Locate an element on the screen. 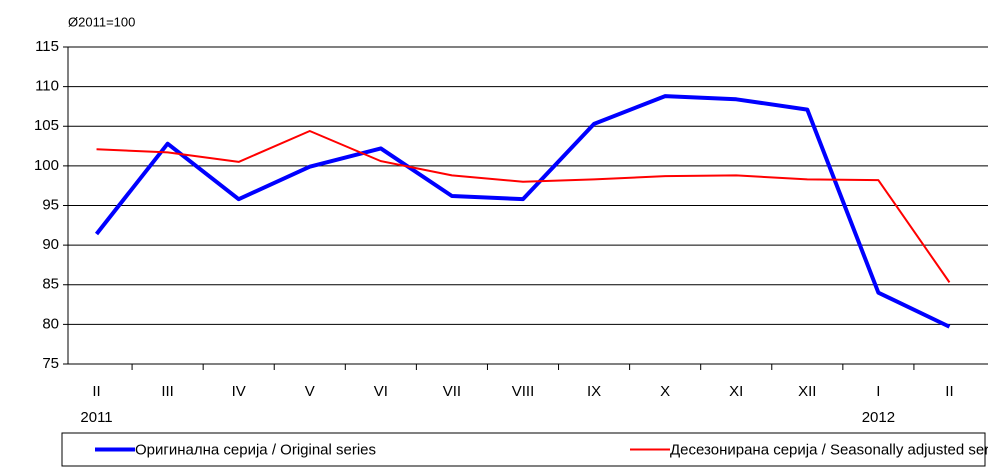 Image resolution: width=988 pixels, height=471 pixels. y-tick-label: 95 is located at coordinates (50, 204).